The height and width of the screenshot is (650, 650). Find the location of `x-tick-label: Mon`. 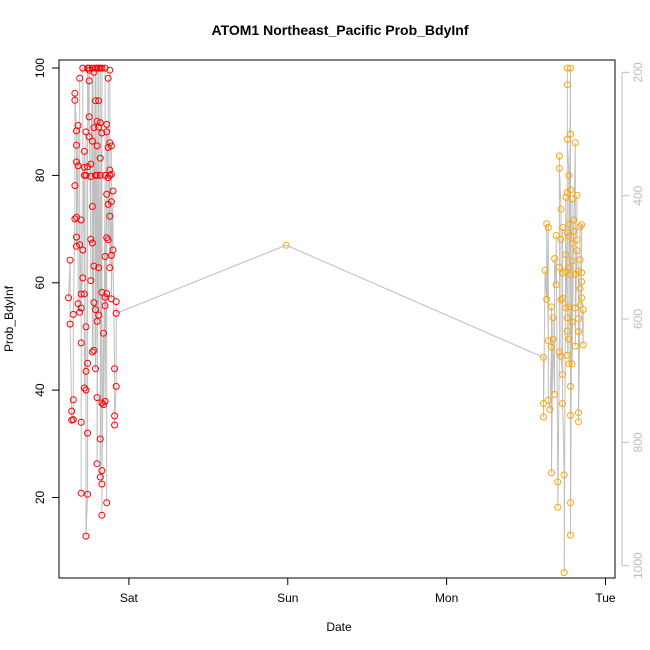

x-tick-label: Mon is located at coordinates (446, 598).